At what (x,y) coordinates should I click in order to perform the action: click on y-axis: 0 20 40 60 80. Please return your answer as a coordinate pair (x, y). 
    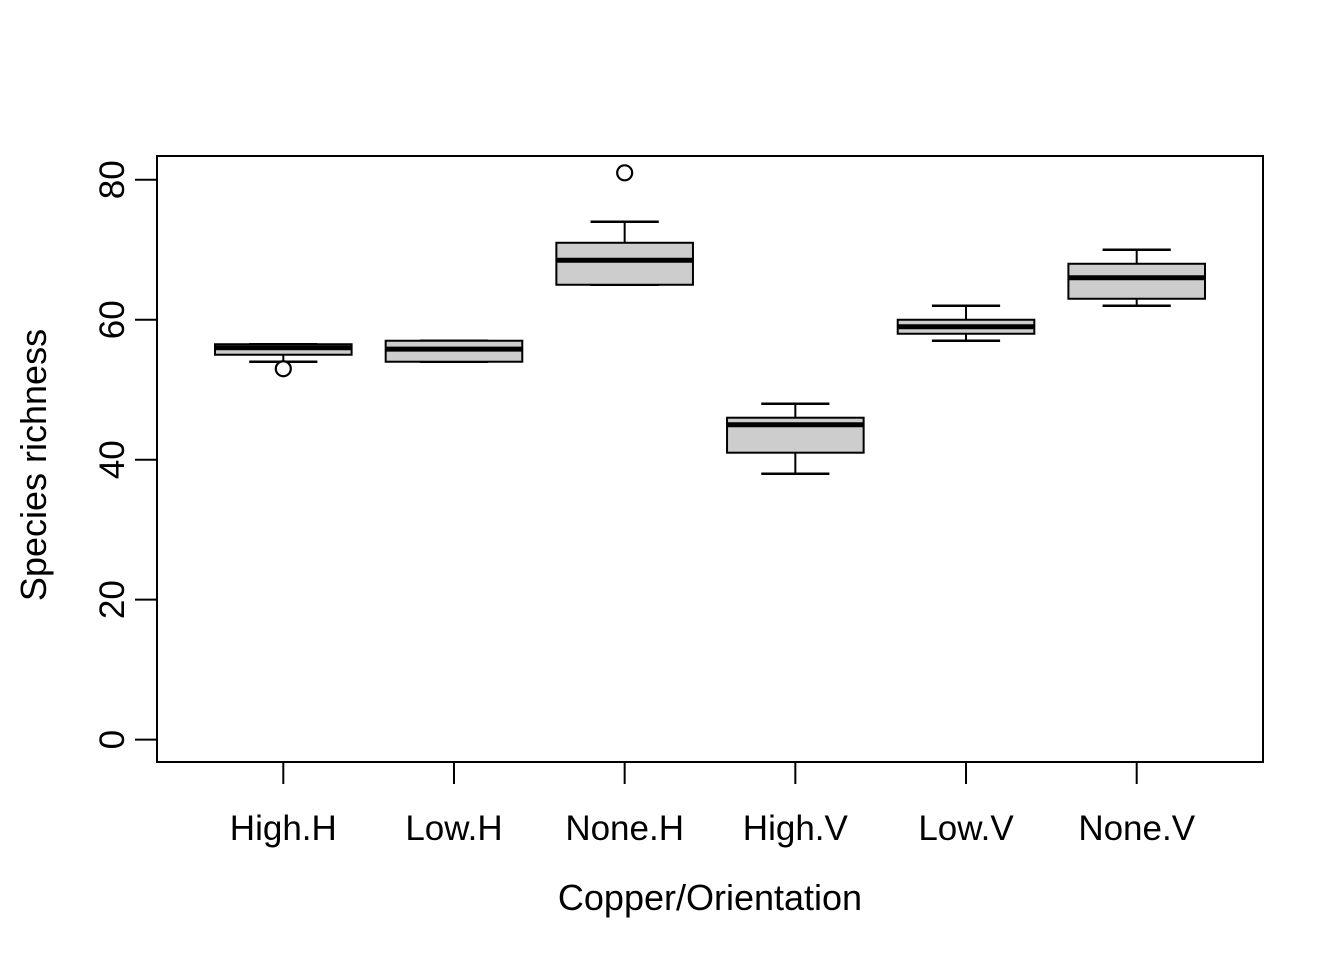
    Looking at the image, I should click on (125, 454).